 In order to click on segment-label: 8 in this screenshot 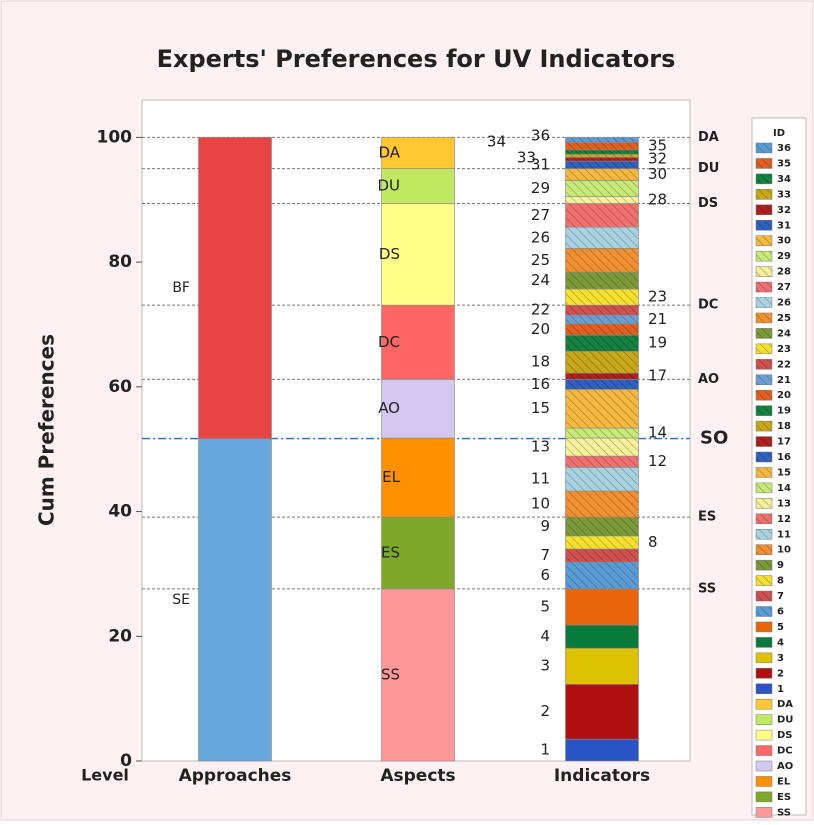, I will do `click(653, 542)`.